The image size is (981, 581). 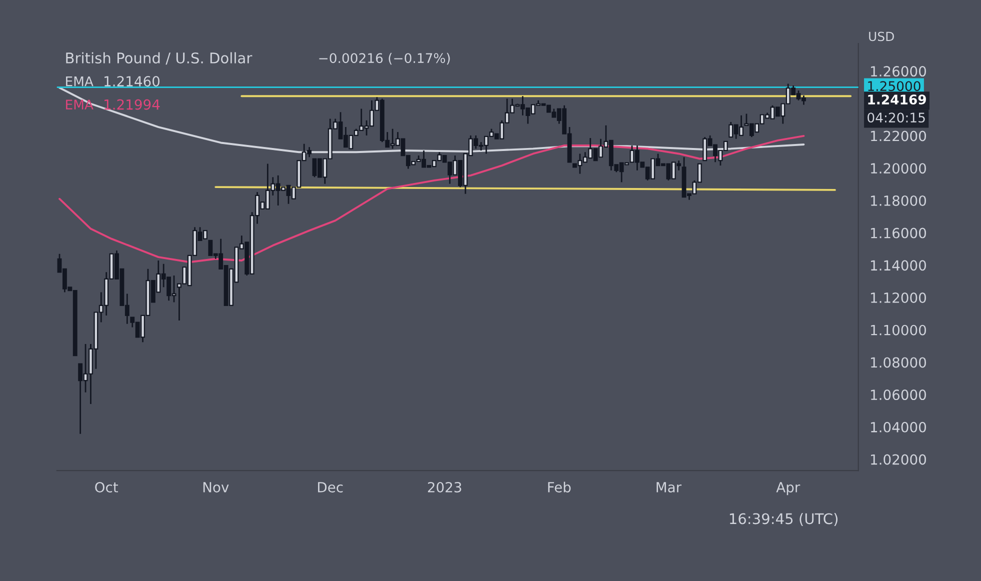 I want to click on annotation: 1.21994, so click(x=132, y=104).